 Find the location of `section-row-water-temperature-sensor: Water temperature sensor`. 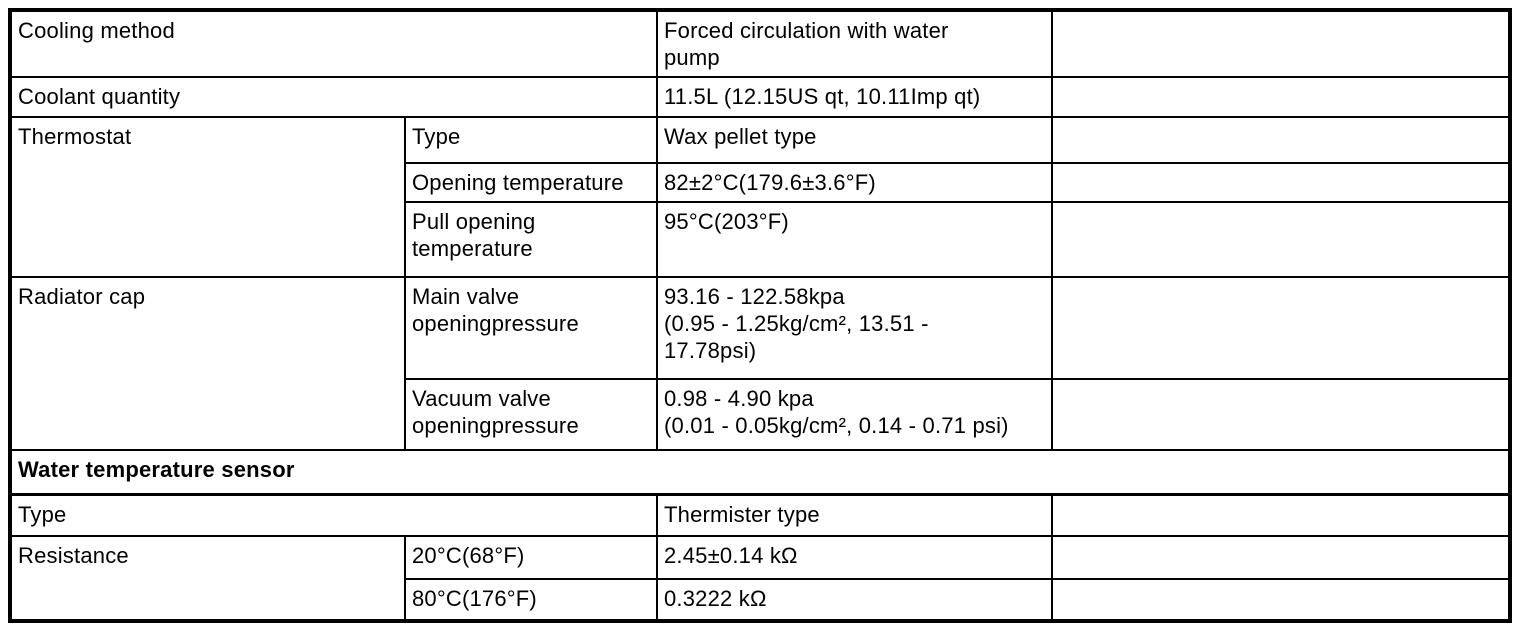

section-row-water-temperature-sensor: Water temperature sensor is located at coordinates (760, 472).